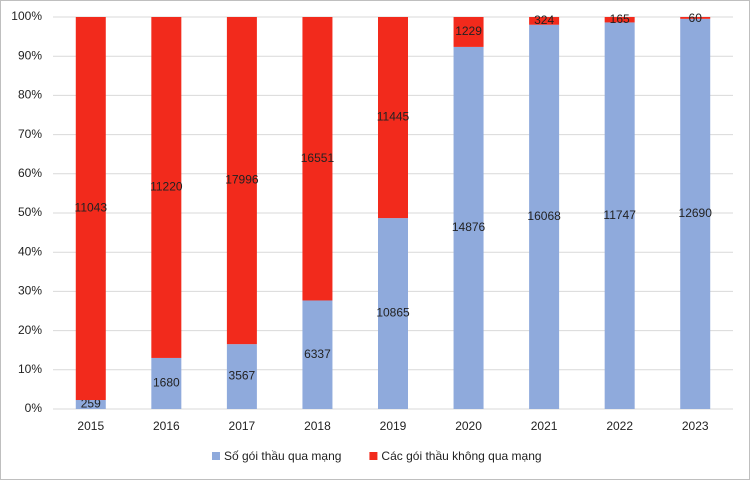 The width and height of the screenshot is (750, 480). What do you see at coordinates (90, 426) in the screenshot?
I see `x-tick-label: 2015` at bounding box center [90, 426].